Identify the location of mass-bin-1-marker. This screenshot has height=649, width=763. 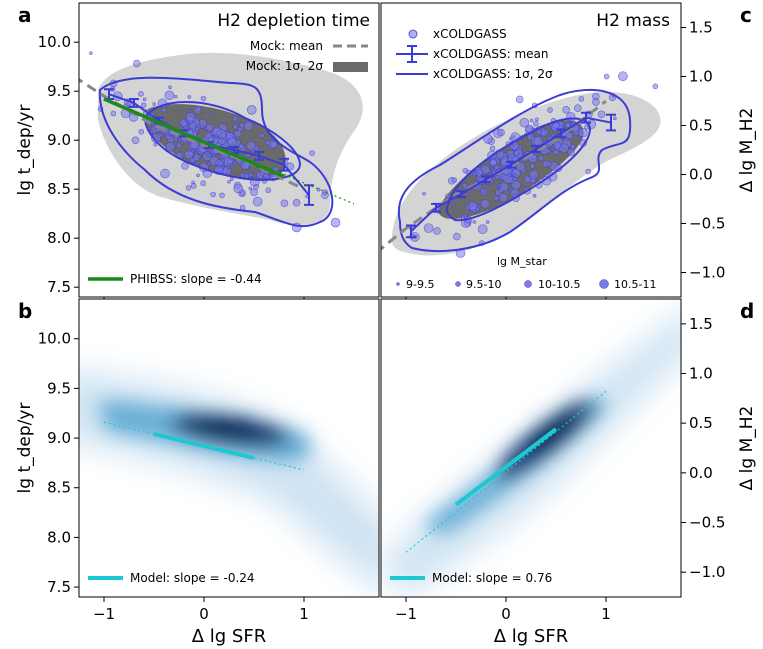
(398, 284).